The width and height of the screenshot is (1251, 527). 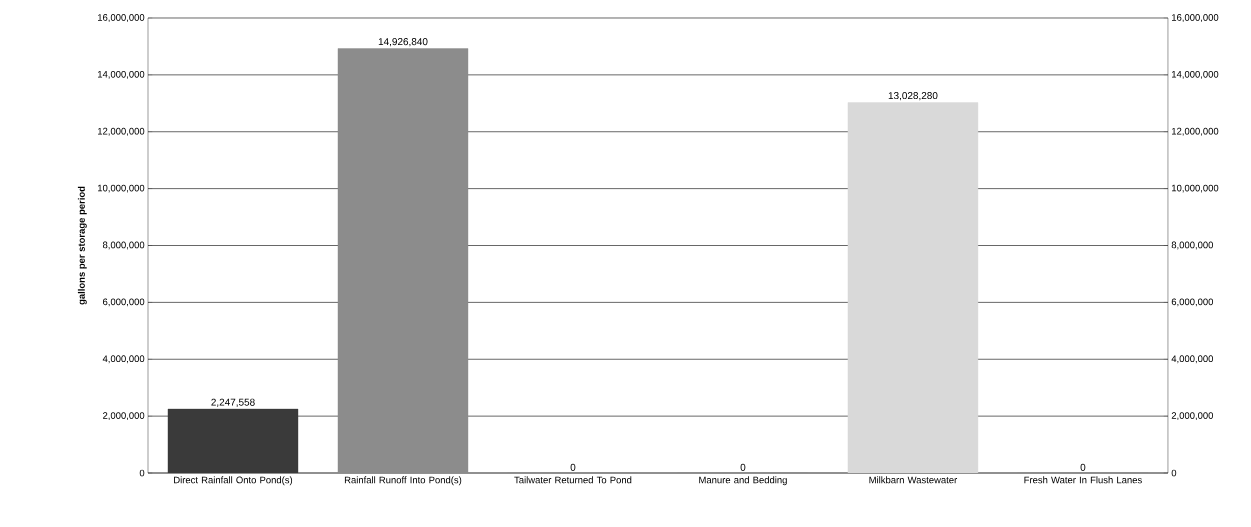 I want to click on y-tick-label: 2,000,000, so click(x=124, y=416).